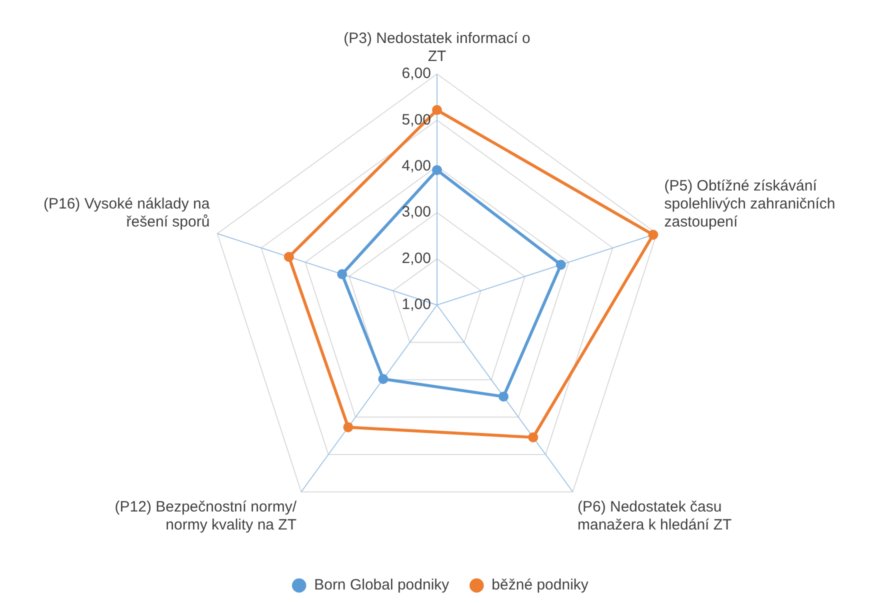 The width and height of the screenshot is (880, 603). Describe the element at coordinates (416, 305) in the screenshot. I see `y-tick-label: 1,00` at that location.